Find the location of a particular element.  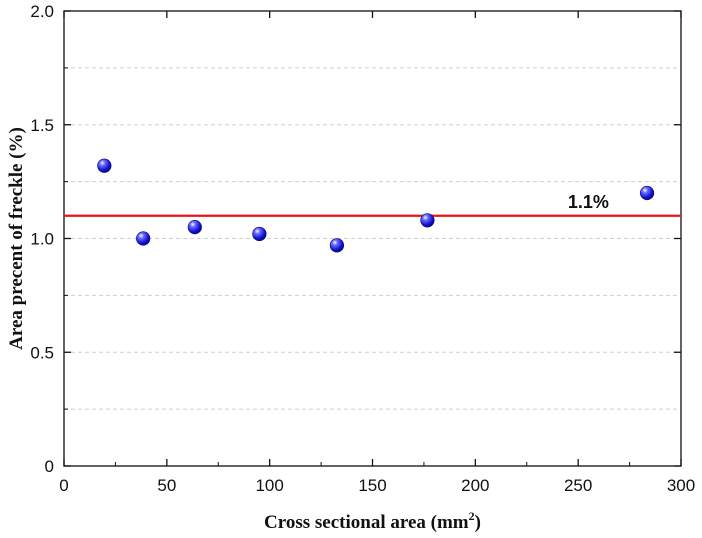

y-tick-label: 0.5 is located at coordinates (42, 352).